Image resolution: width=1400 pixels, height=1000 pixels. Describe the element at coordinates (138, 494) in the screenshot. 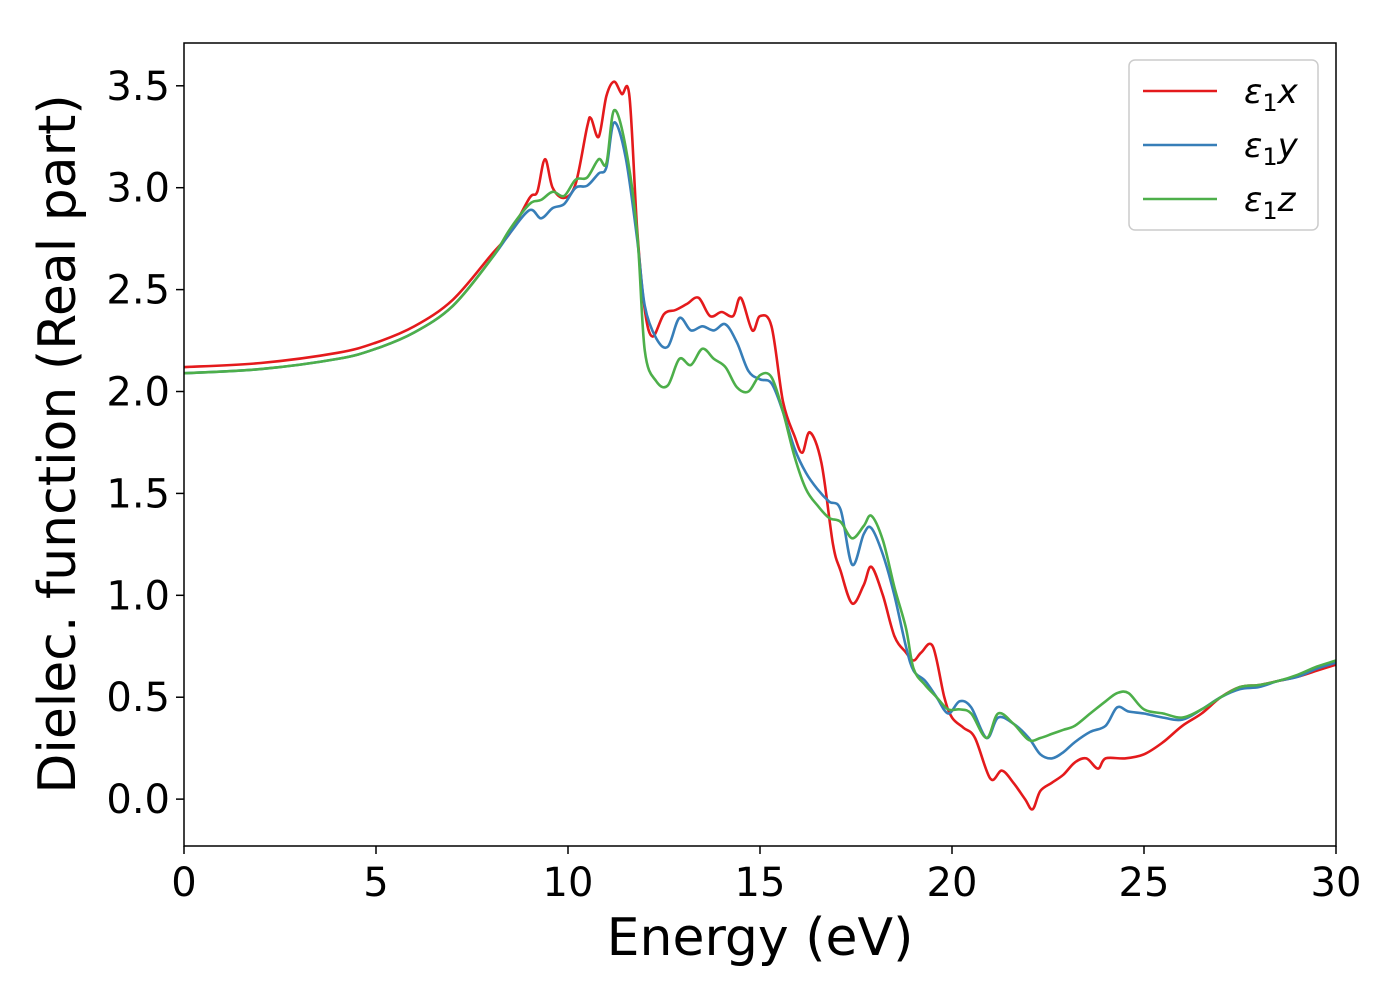

I see `y-tick-label: 1.5` at that location.